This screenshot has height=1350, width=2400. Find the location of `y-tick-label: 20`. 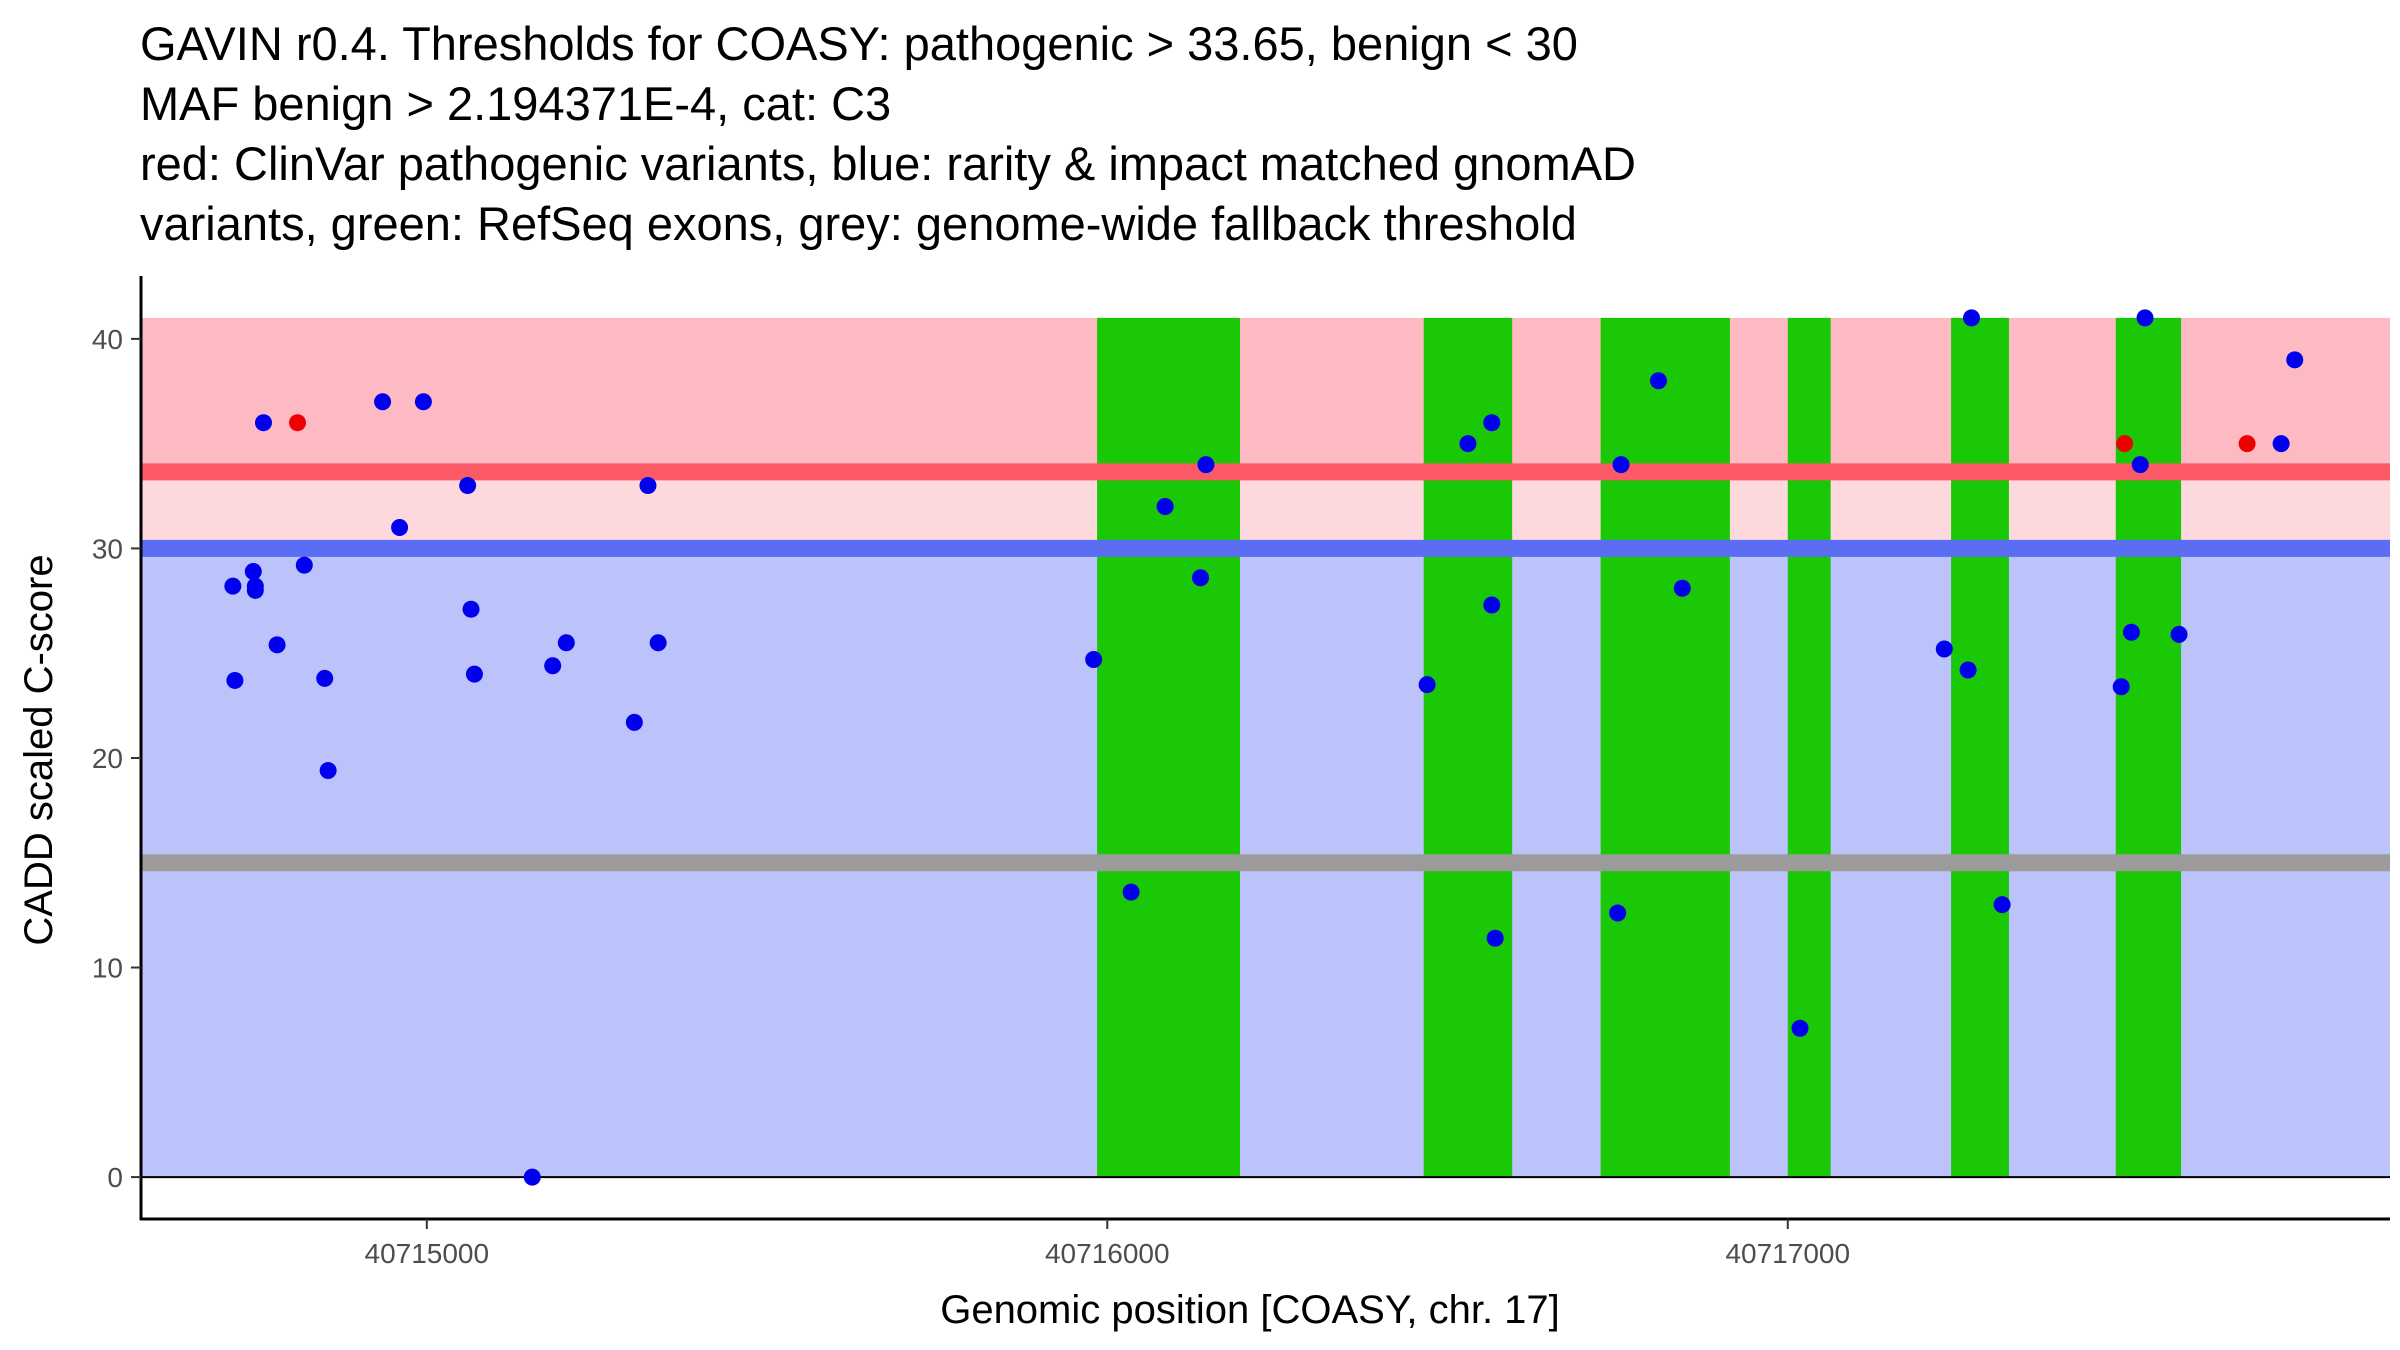

y-tick-label: 20 is located at coordinates (107, 758).